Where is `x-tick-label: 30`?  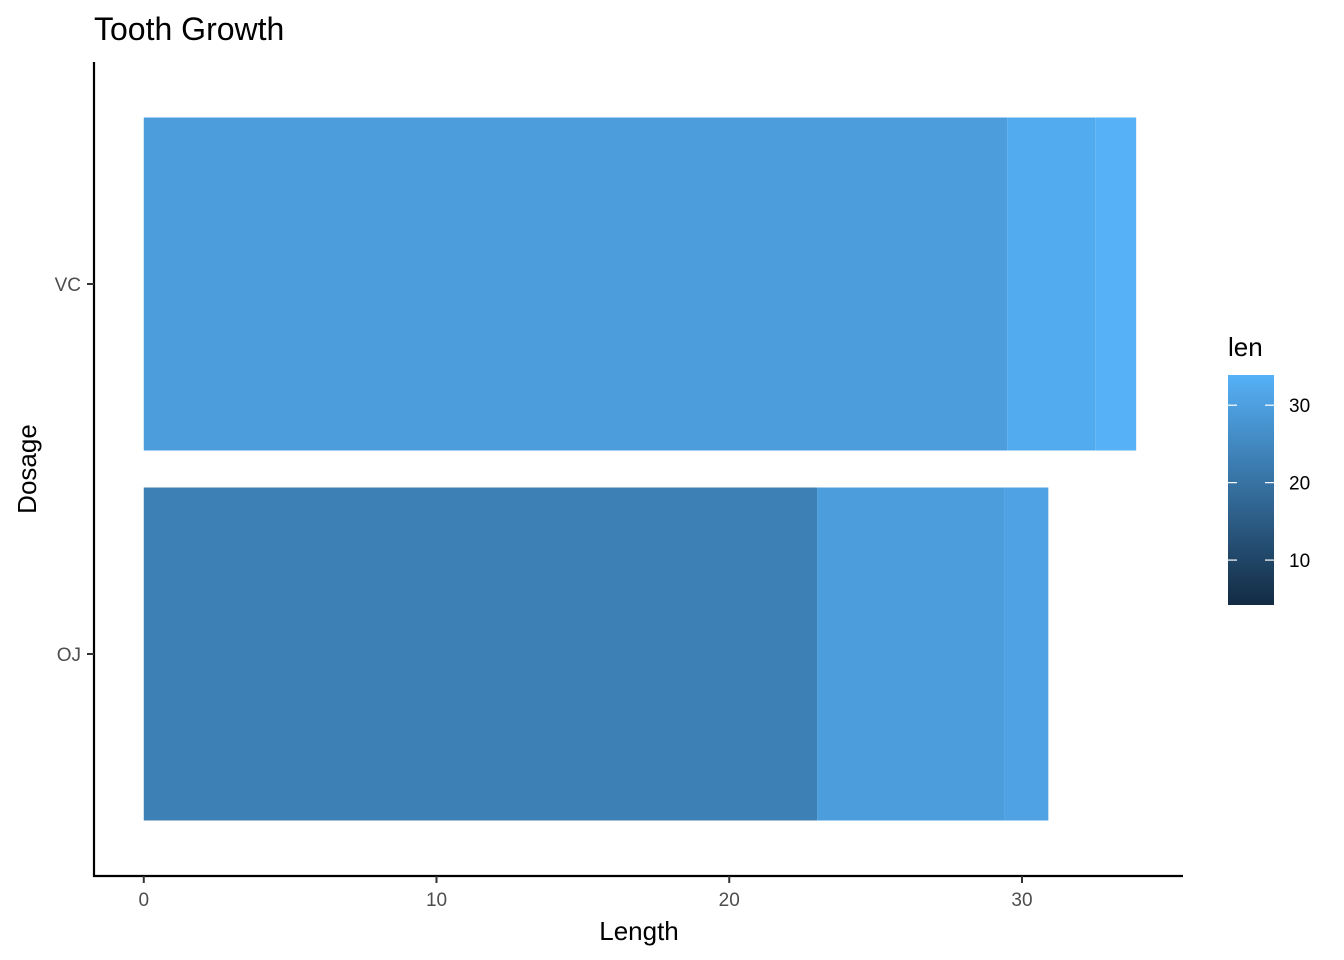 x-tick-label: 30 is located at coordinates (1021, 900).